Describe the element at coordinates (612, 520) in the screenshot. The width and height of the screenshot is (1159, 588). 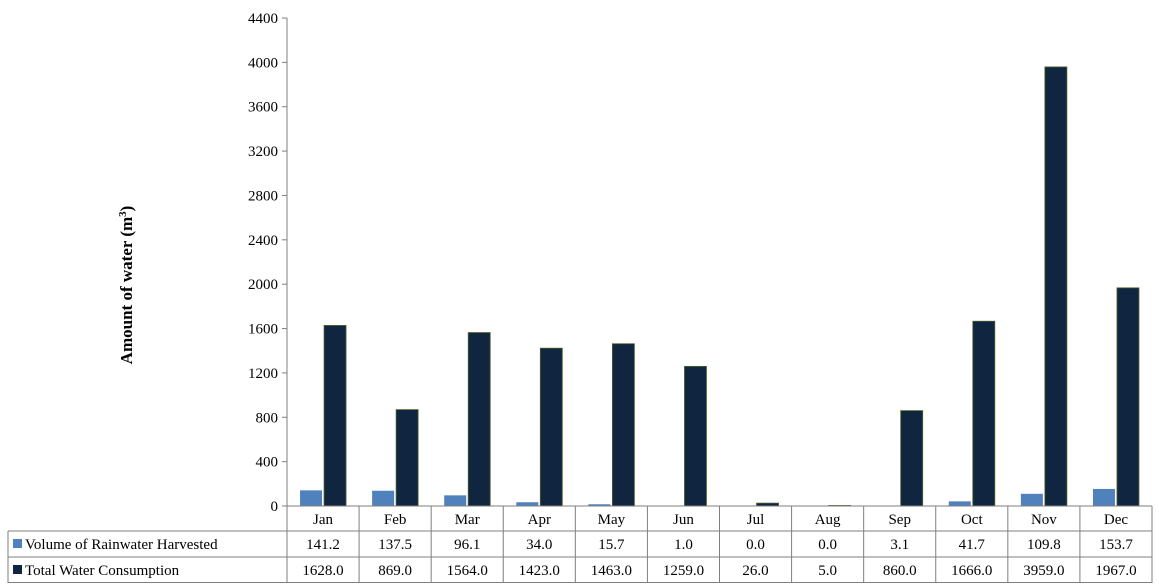
I see `x-tick-label: May` at that location.